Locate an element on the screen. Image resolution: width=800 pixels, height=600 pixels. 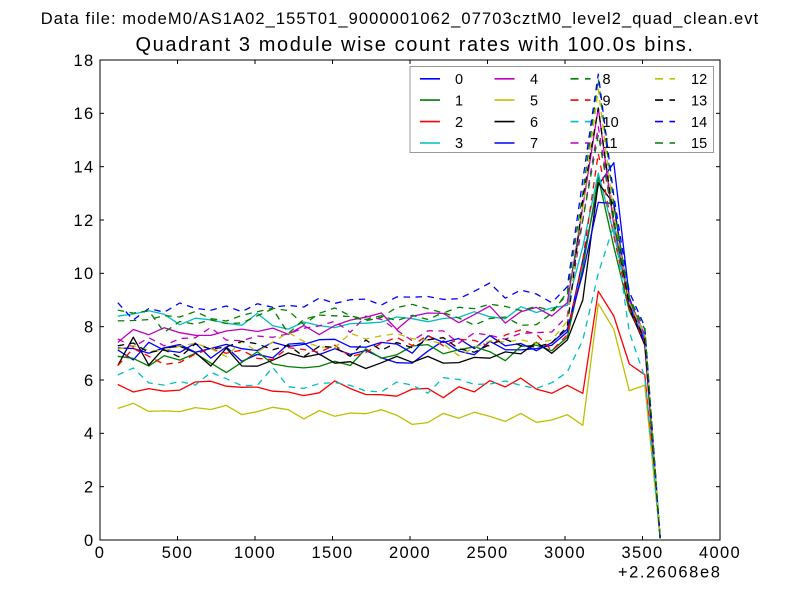
svg-text: 1500 is located at coordinates (333, 553).